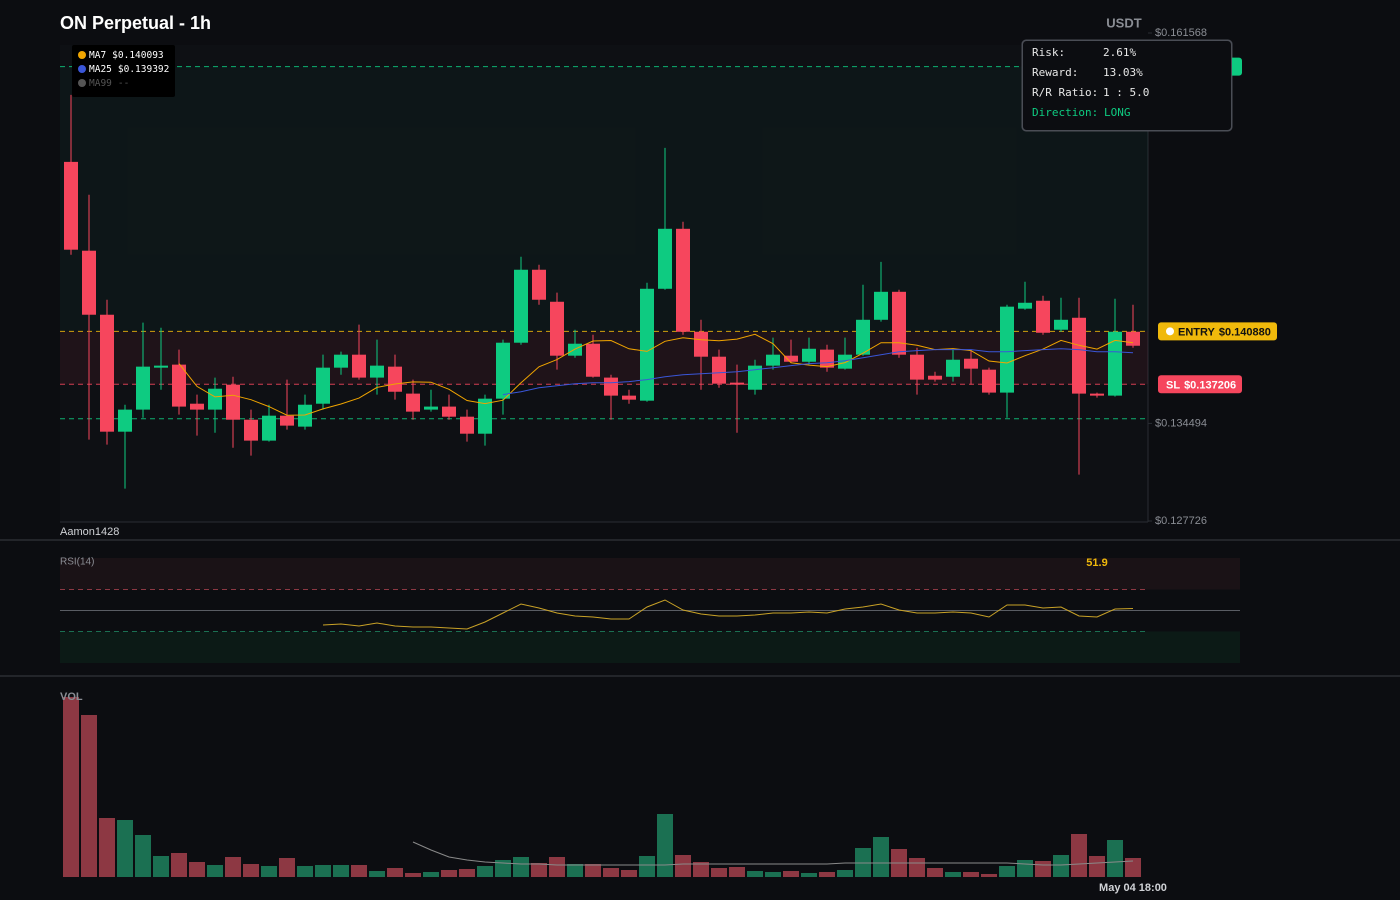 The width and height of the screenshot is (1400, 900). Describe the element at coordinates (1181, 33) in the screenshot. I see `y-tick-label: $0.161568` at that location.